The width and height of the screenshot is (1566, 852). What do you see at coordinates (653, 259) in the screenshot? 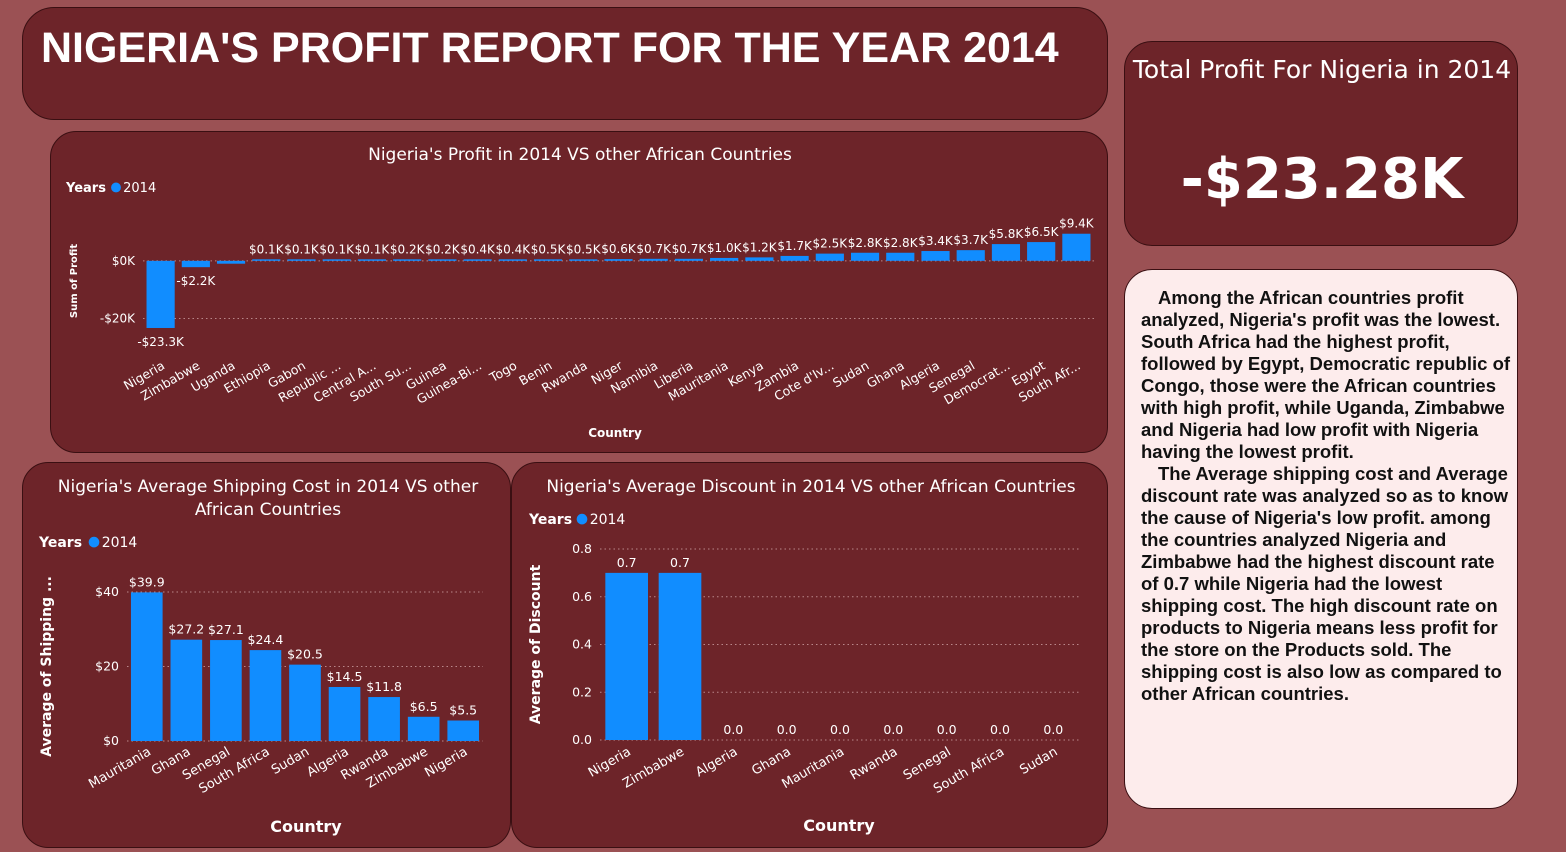
I see `bar-namibia` at bounding box center [653, 259].